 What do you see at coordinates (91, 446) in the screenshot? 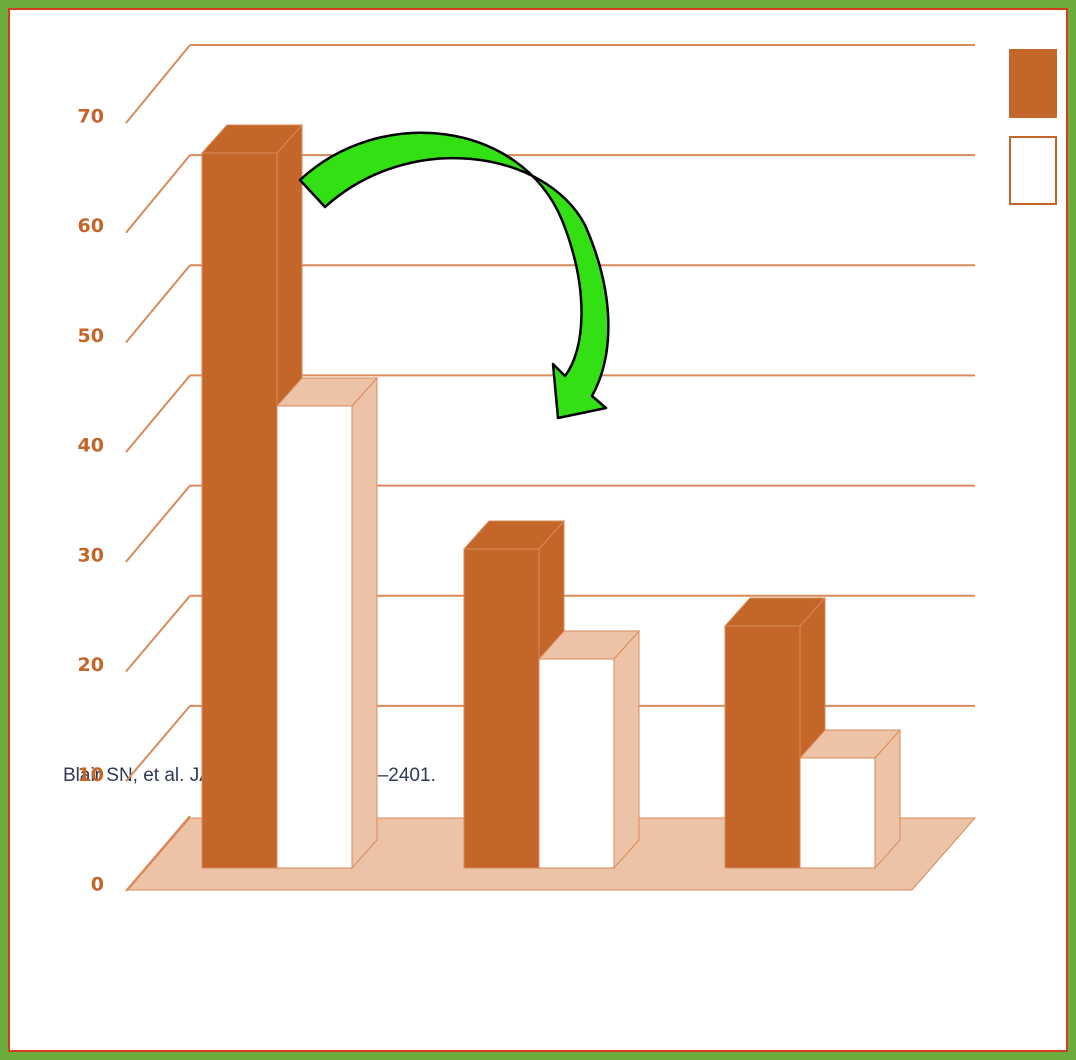
I see `y-tick-label: 40` at bounding box center [91, 446].